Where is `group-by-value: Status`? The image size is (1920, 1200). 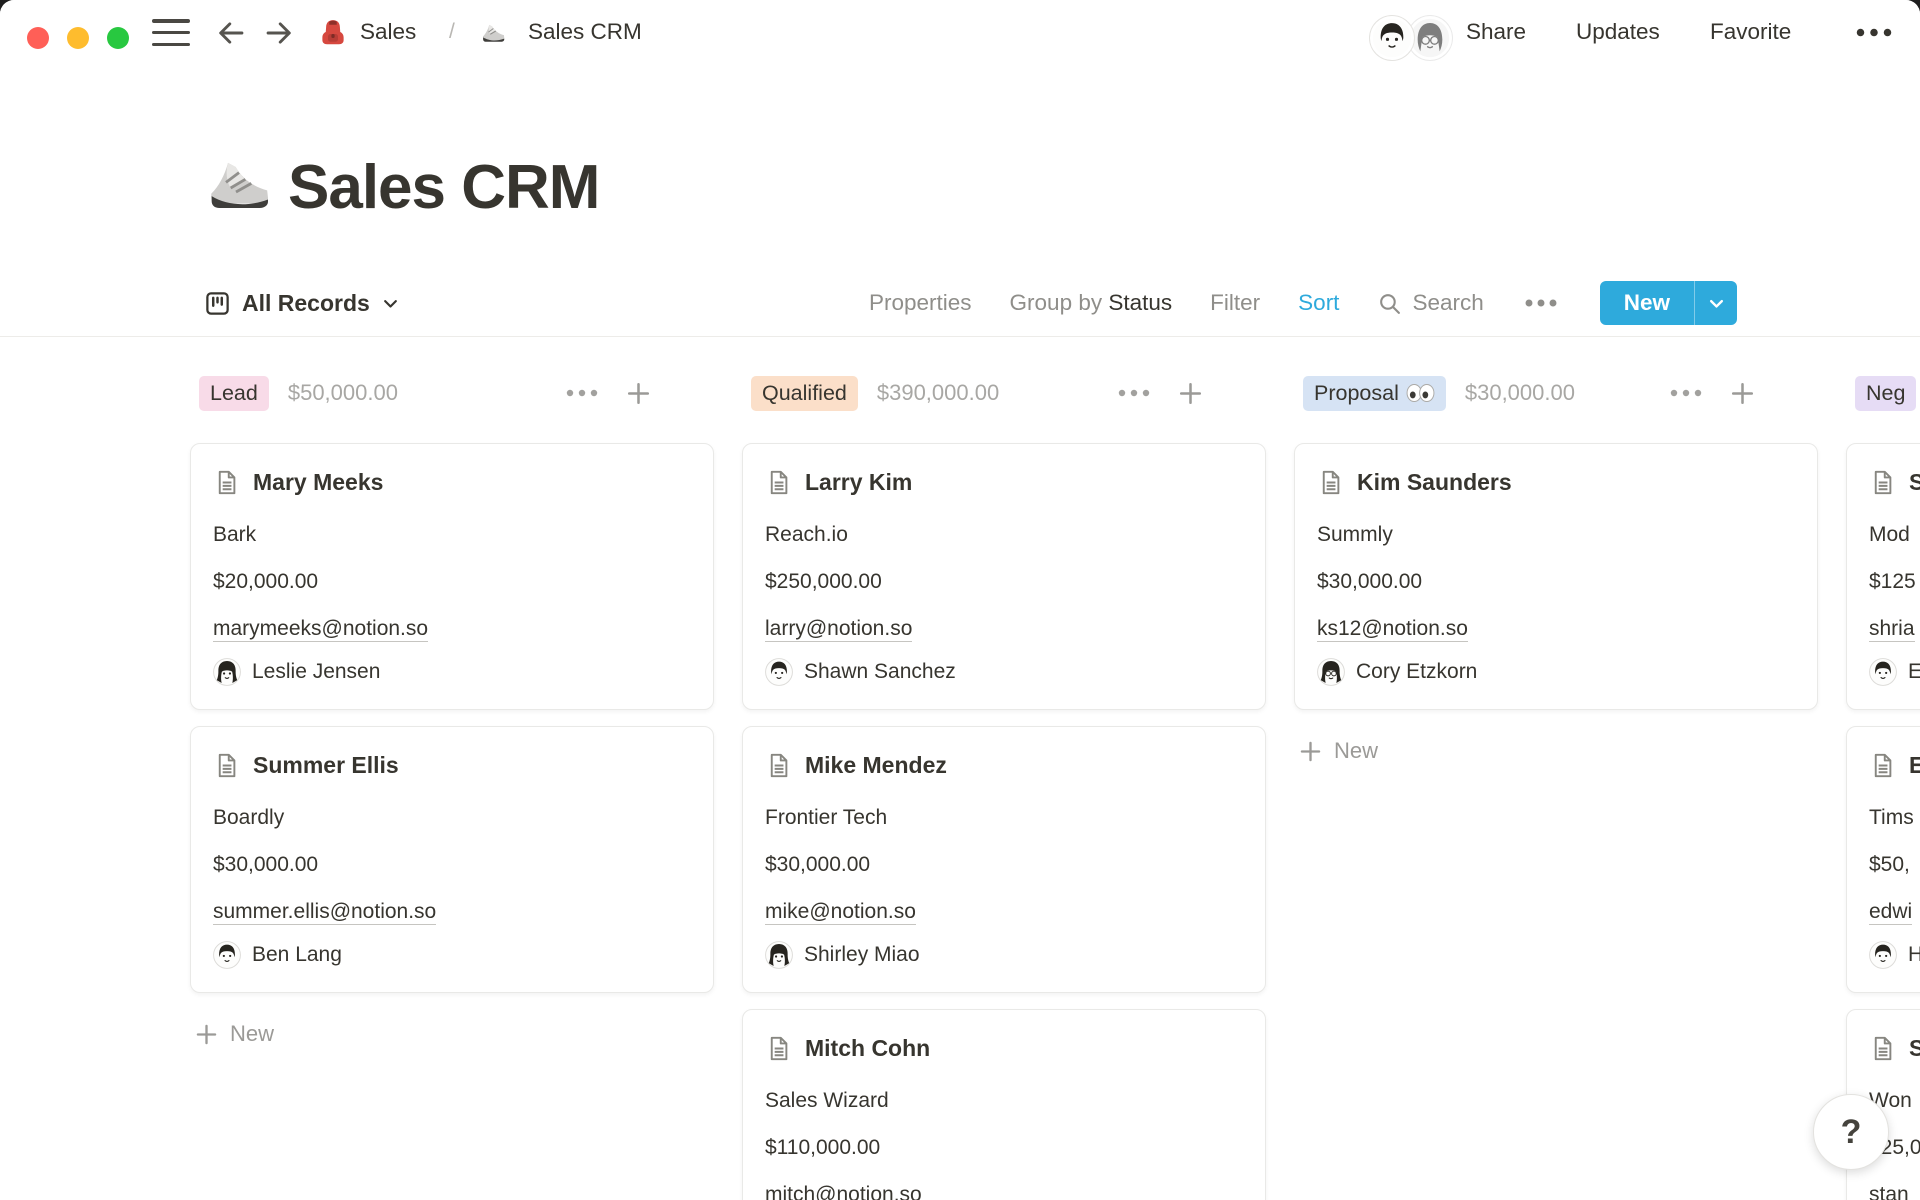 group-by-value: Status is located at coordinates (1140, 302).